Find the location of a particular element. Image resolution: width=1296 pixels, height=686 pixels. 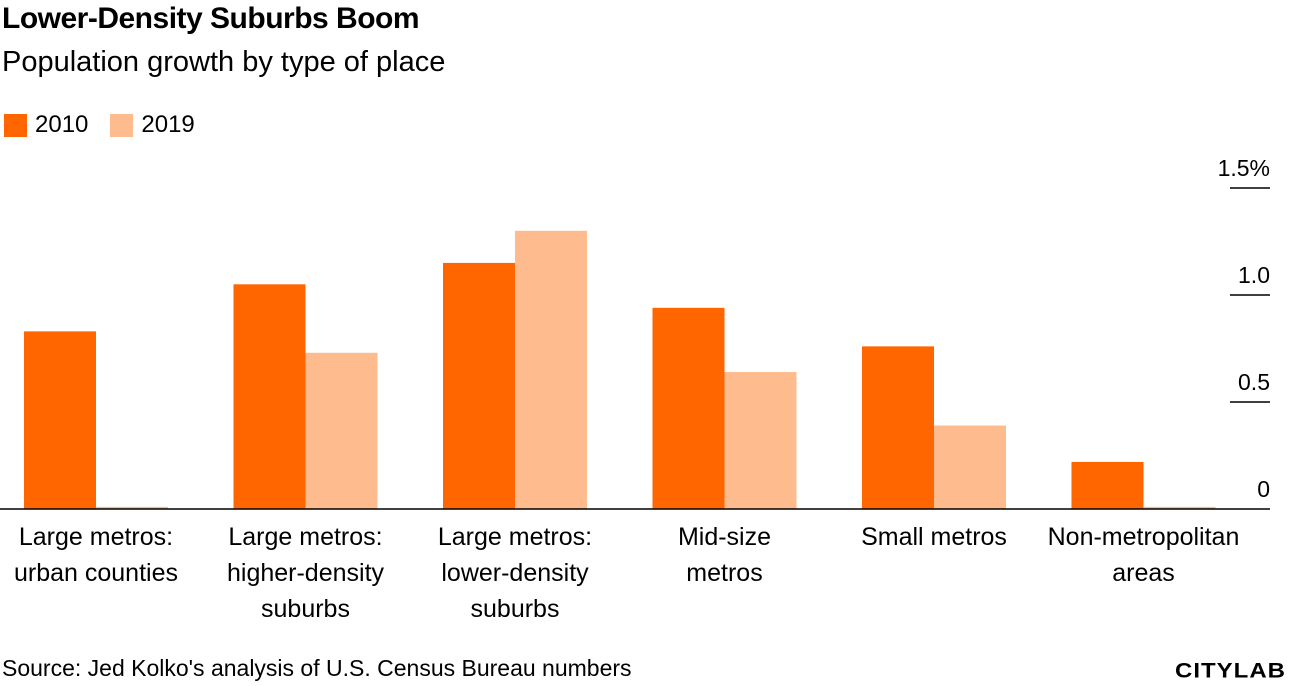

legend: 2010 2019 is located at coordinates (110, 125).